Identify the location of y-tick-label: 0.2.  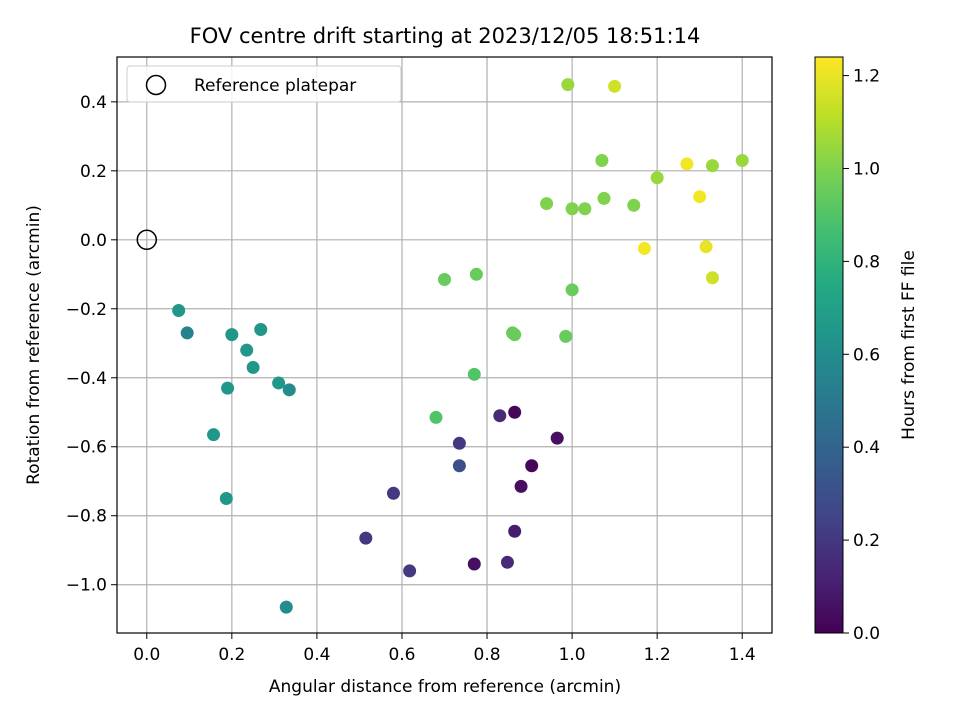
(93, 172).